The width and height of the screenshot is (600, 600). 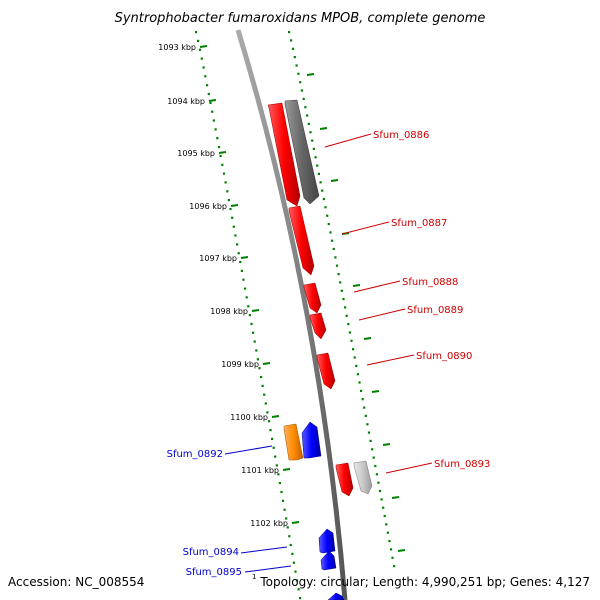 What do you see at coordinates (293, 442) in the screenshot?
I see `gene-sfum-0892-orange` at bounding box center [293, 442].